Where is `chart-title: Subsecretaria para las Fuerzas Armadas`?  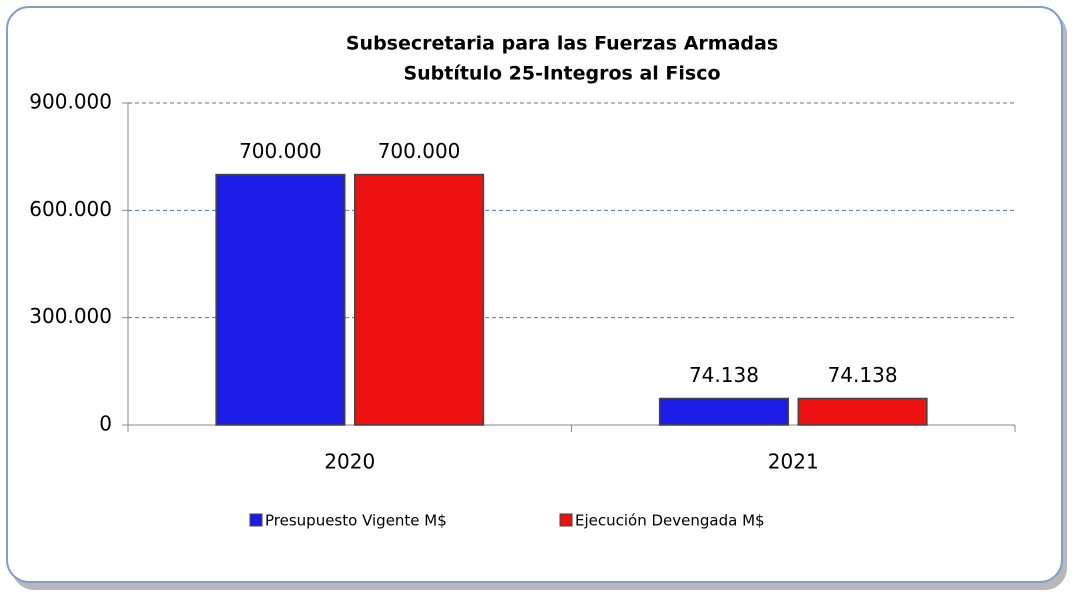
chart-title: Subsecretaria para las Fuerzas Armadas is located at coordinates (562, 44).